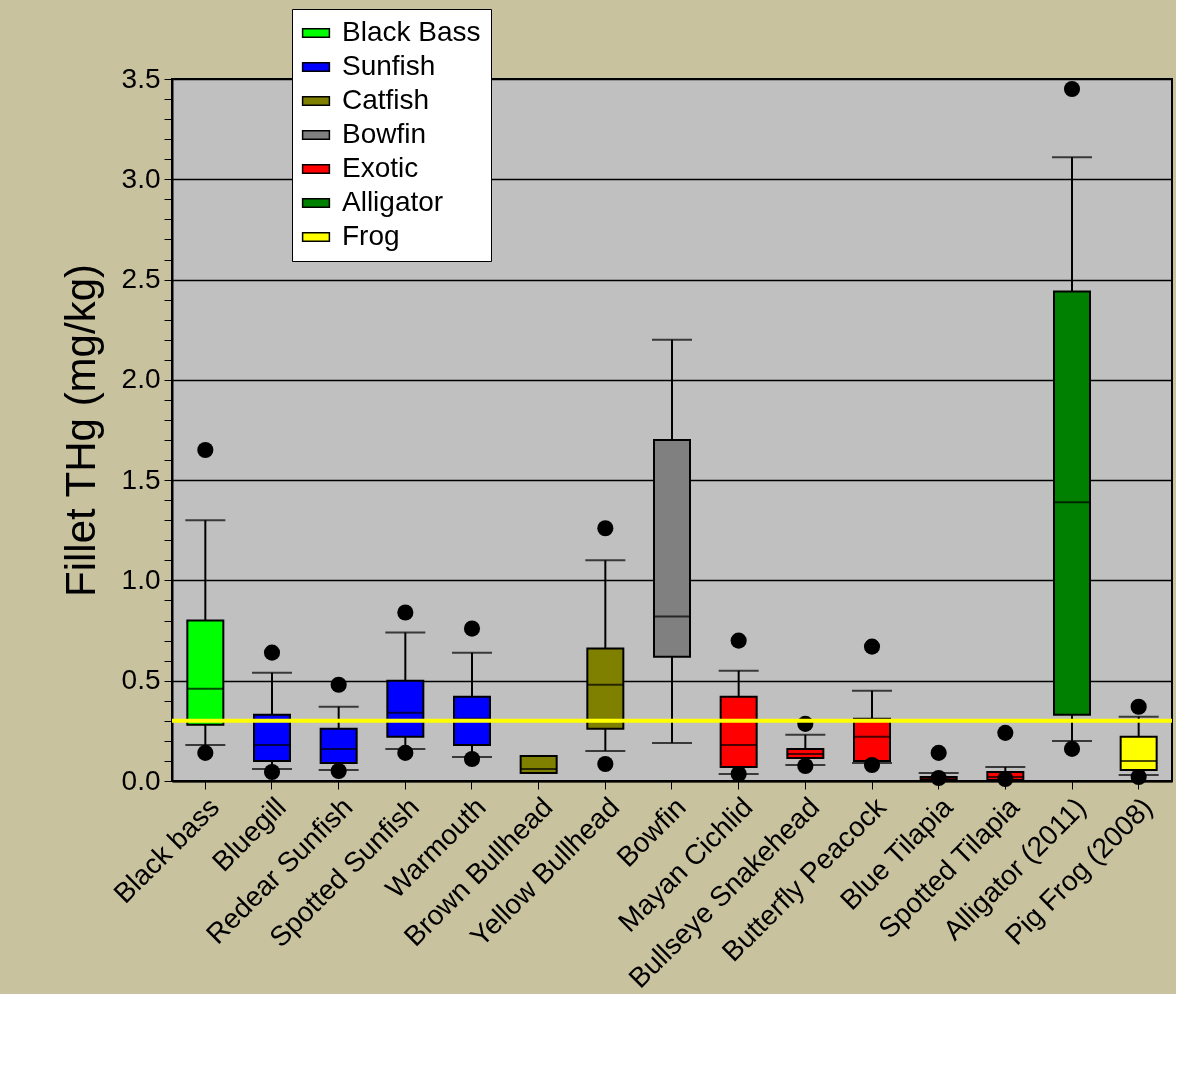  Describe the element at coordinates (386, 99) in the screenshot. I see `legend-label: Catfish` at that location.